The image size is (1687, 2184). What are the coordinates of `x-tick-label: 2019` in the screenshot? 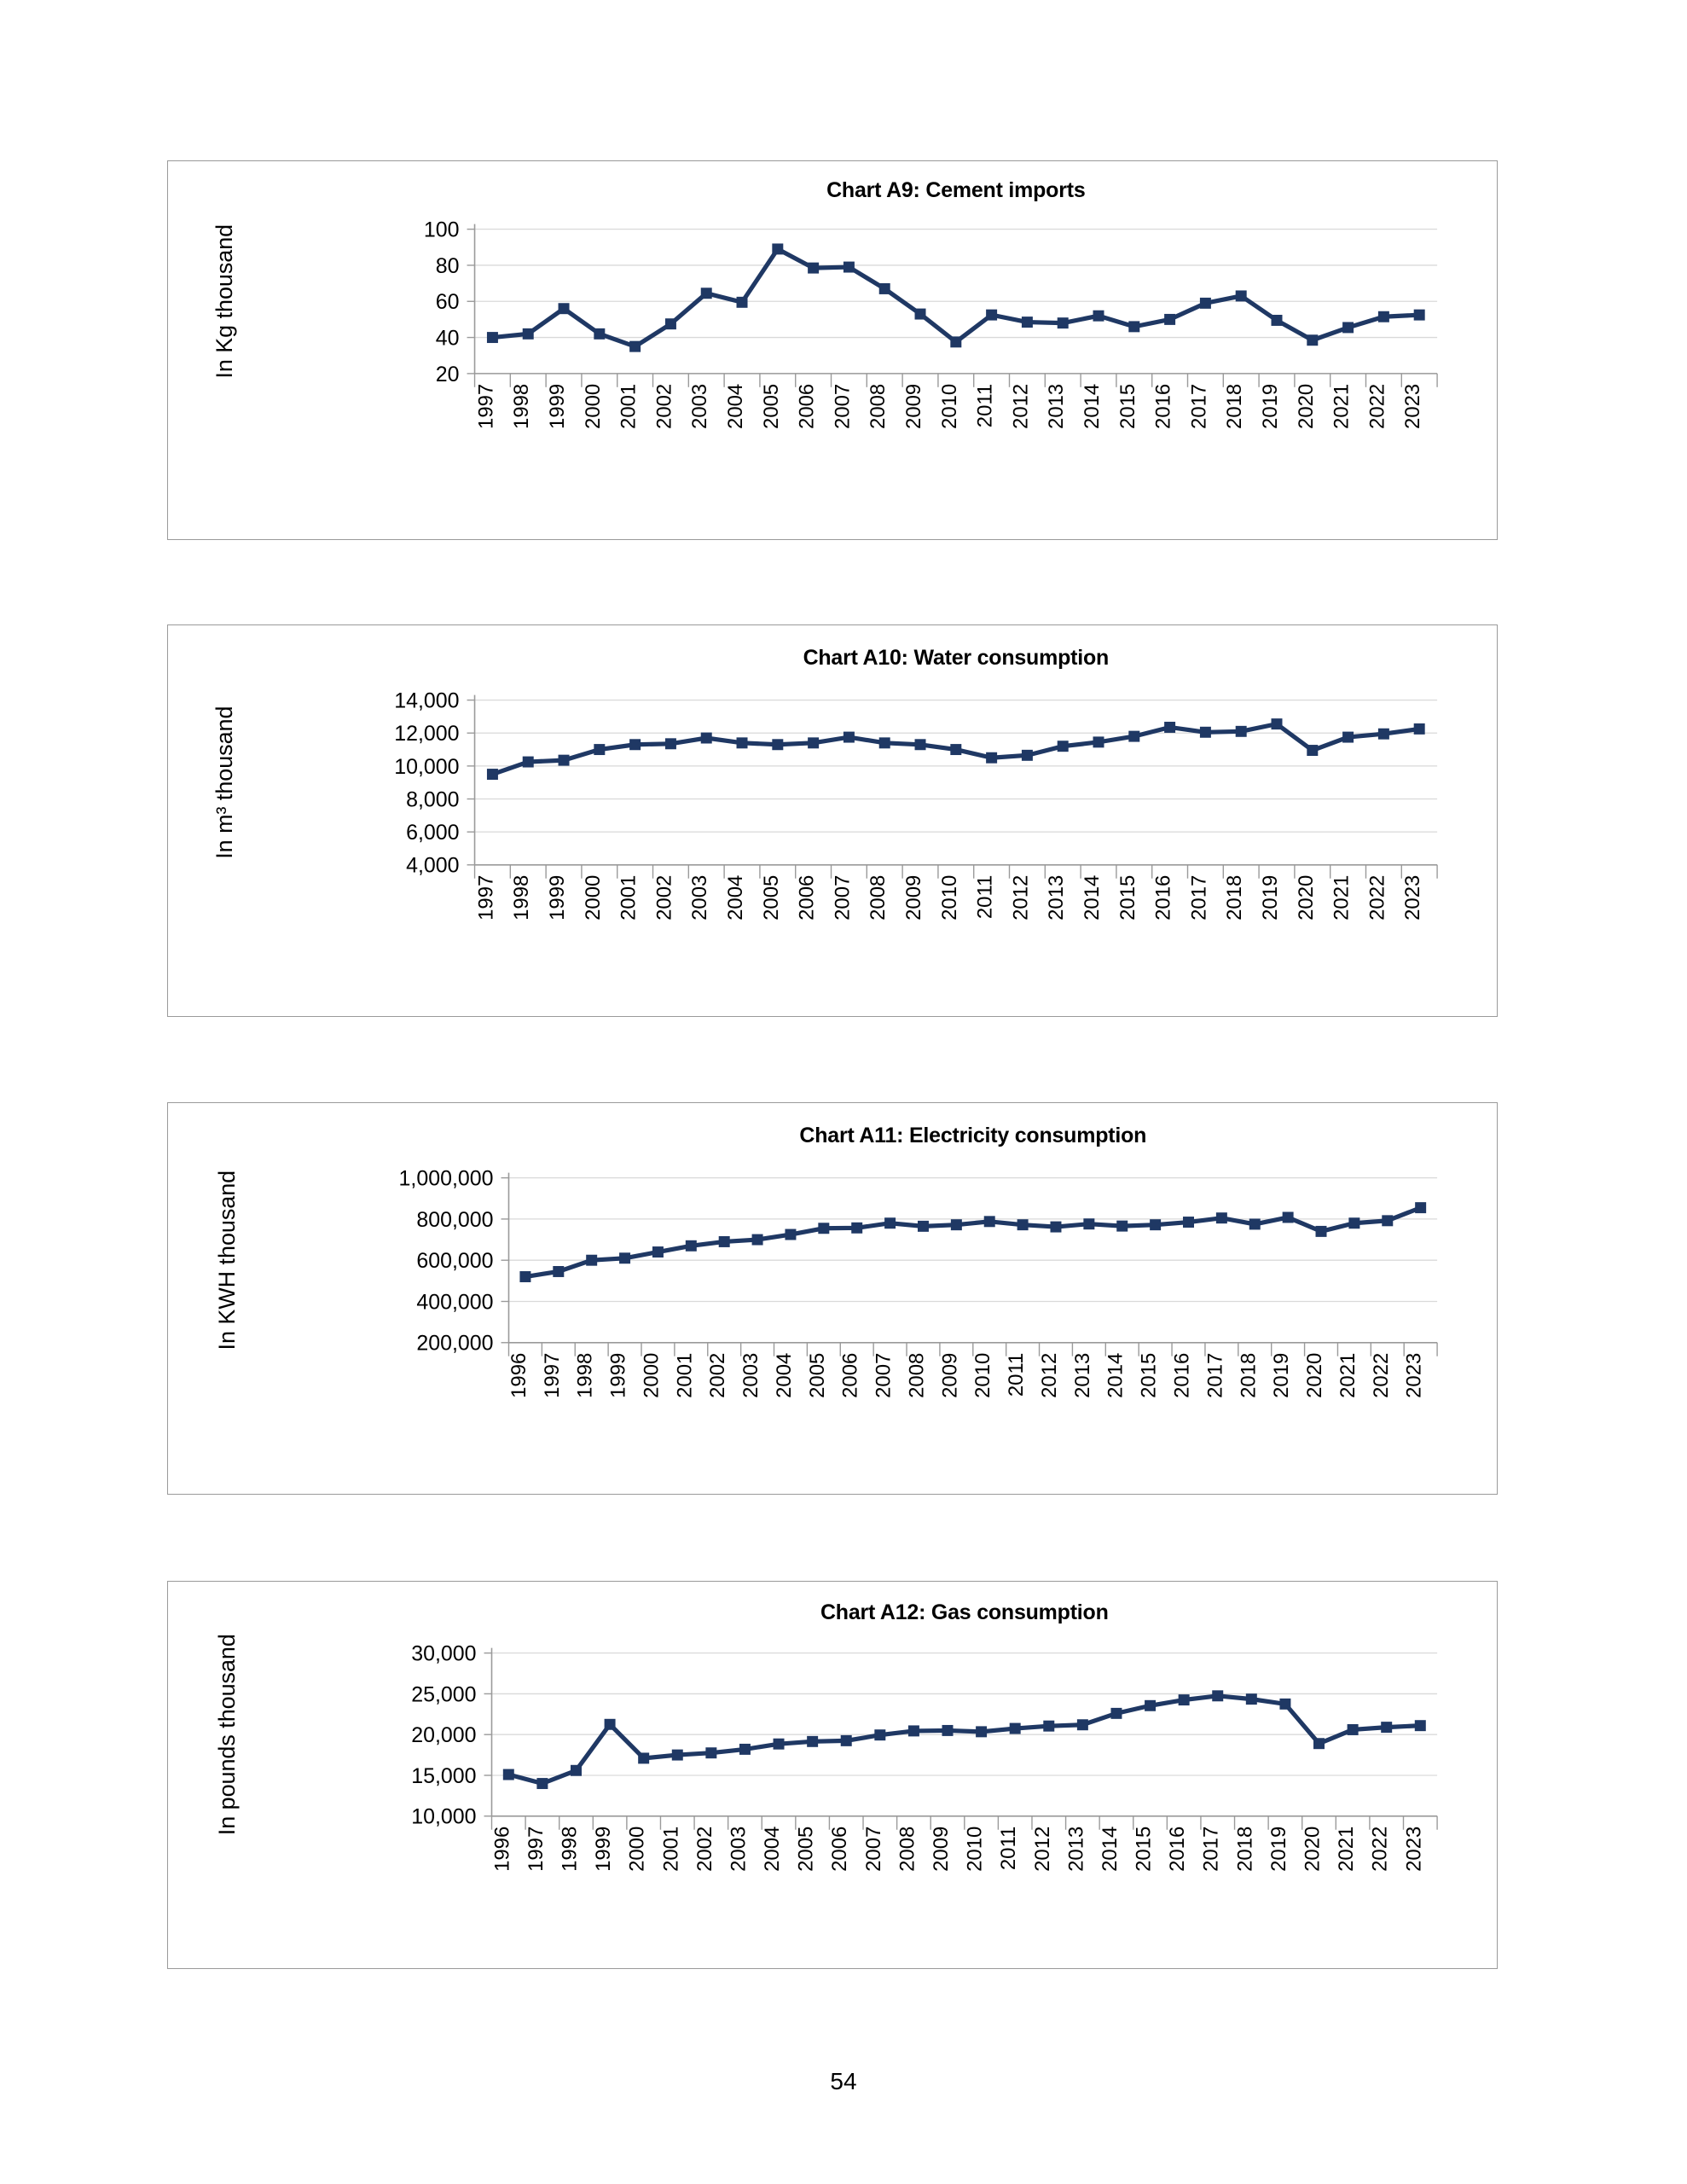 It's located at (1282, 1375).